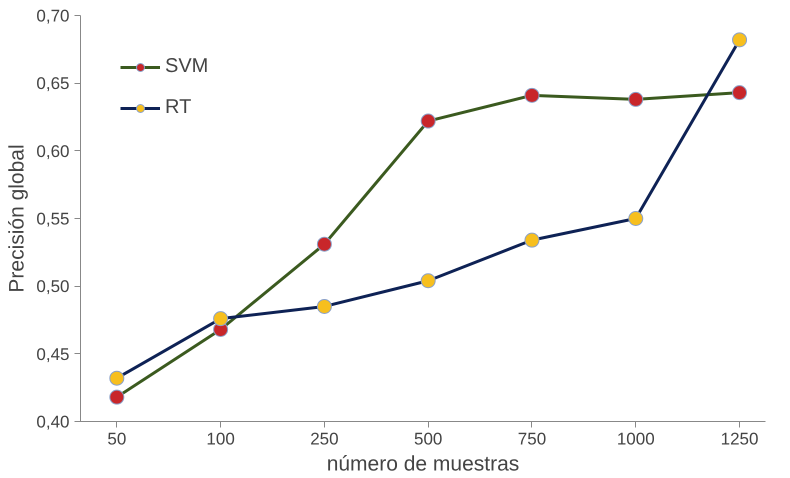 This screenshot has height=478, width=790. I want to click on x-tick-label: 750, so click(532, 439).